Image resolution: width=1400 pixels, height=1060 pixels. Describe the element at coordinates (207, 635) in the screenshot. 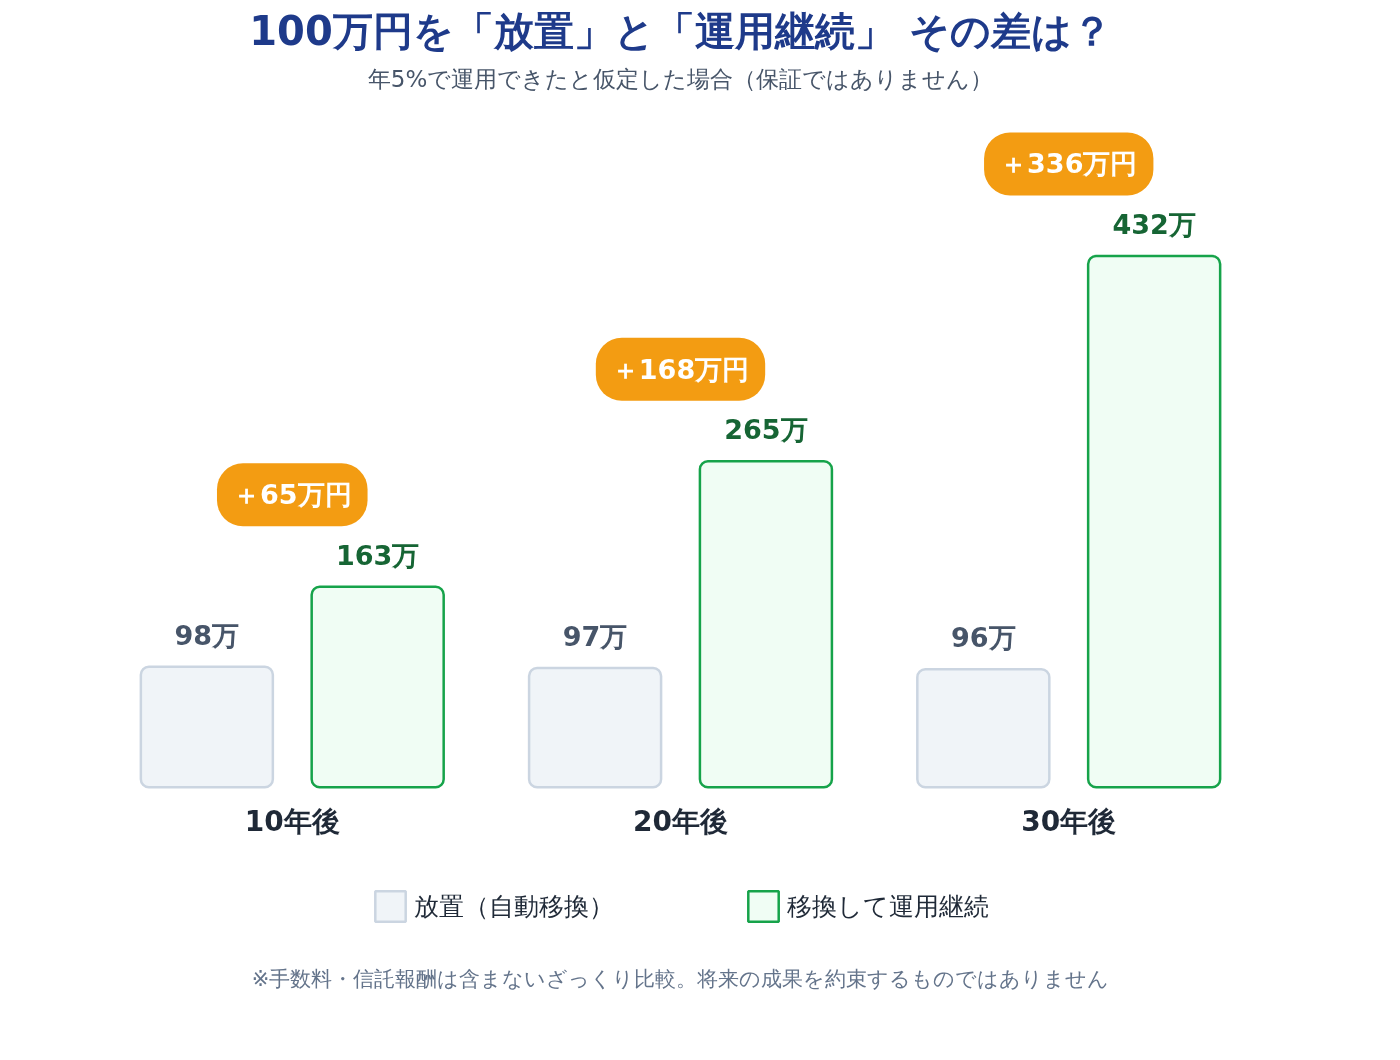

I see `data-label: 98万` at that location.